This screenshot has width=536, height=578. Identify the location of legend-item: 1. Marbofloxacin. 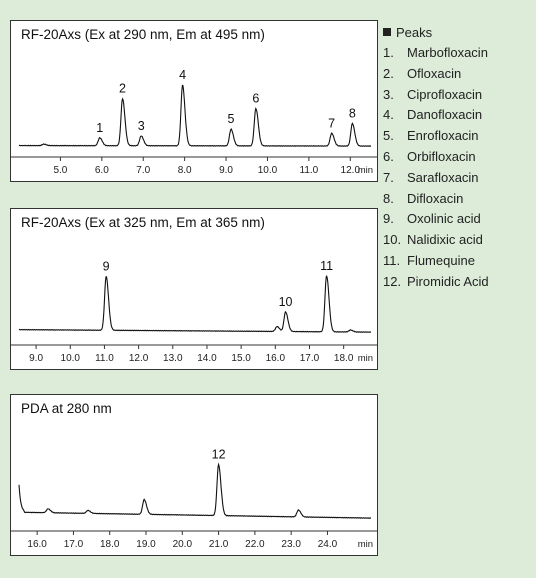
(458, 53).